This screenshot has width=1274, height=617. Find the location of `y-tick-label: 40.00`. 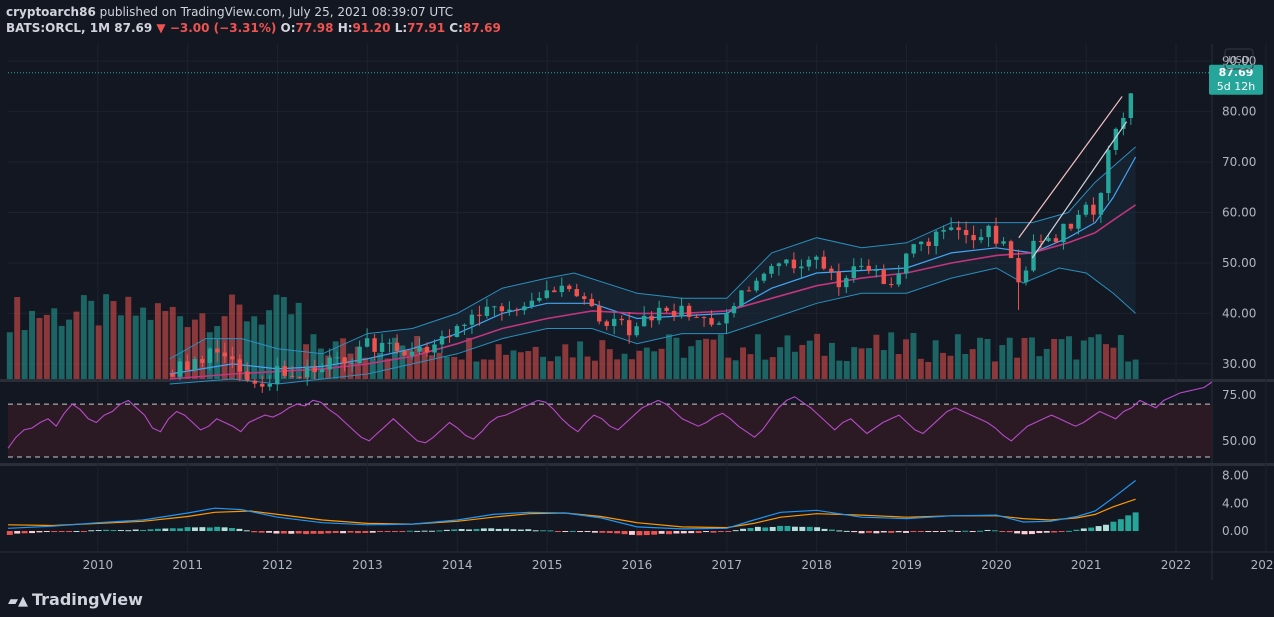

y-tick-label: 40.00 is located at coordinates (1239, 313).